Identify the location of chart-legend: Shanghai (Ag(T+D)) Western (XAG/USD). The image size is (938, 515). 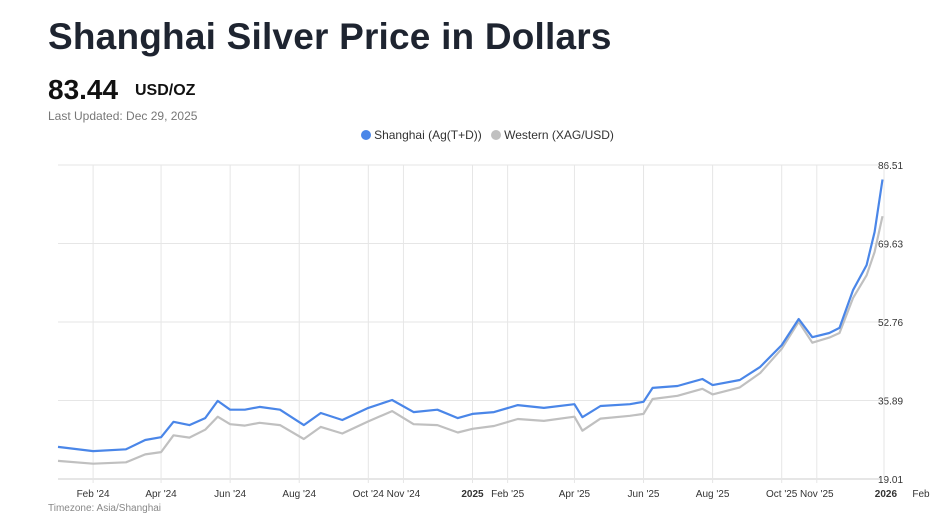
(469, 135).